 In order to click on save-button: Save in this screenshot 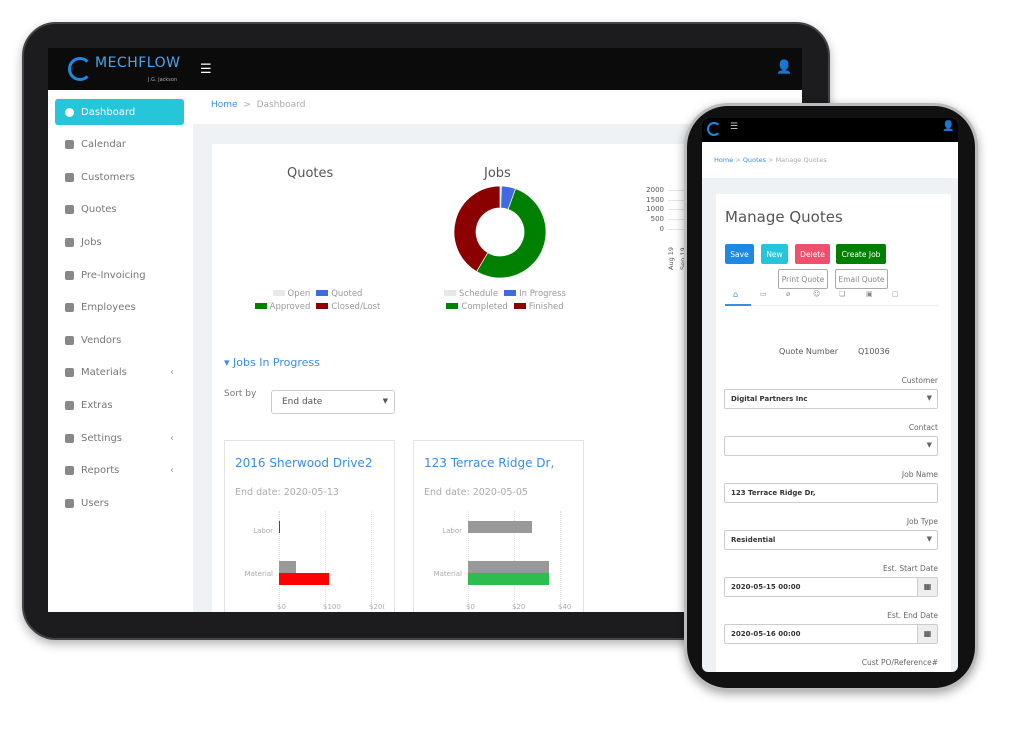, I will do `click(739, 254)`.